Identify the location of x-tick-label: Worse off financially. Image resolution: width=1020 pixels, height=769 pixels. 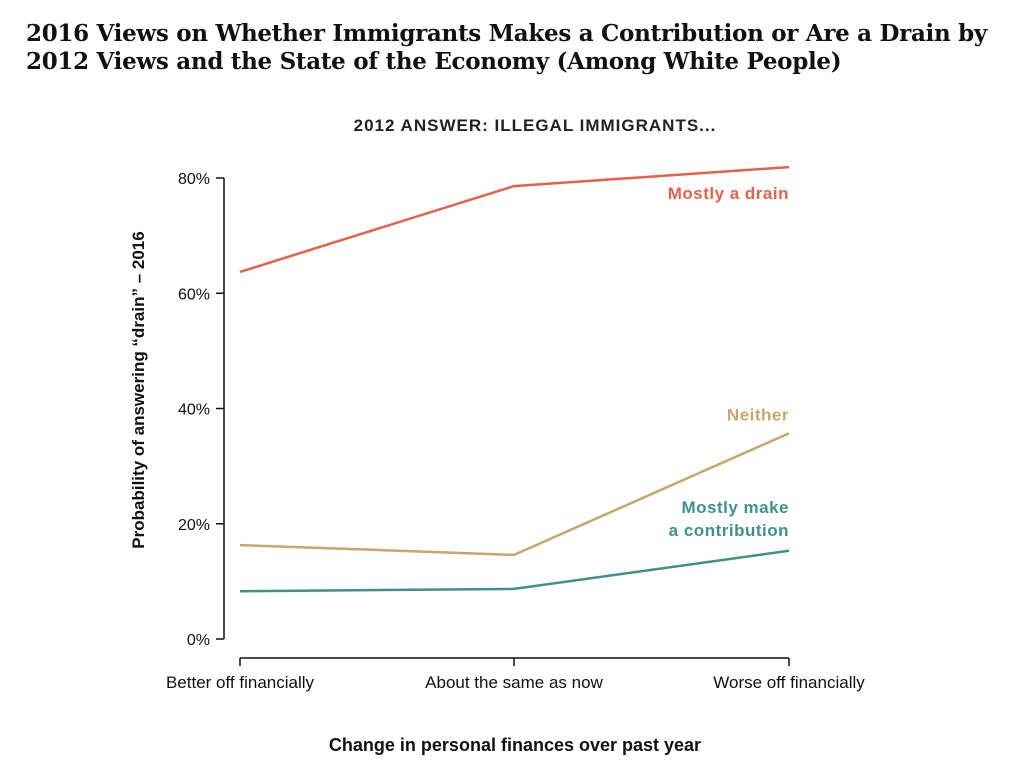
(789, 682).